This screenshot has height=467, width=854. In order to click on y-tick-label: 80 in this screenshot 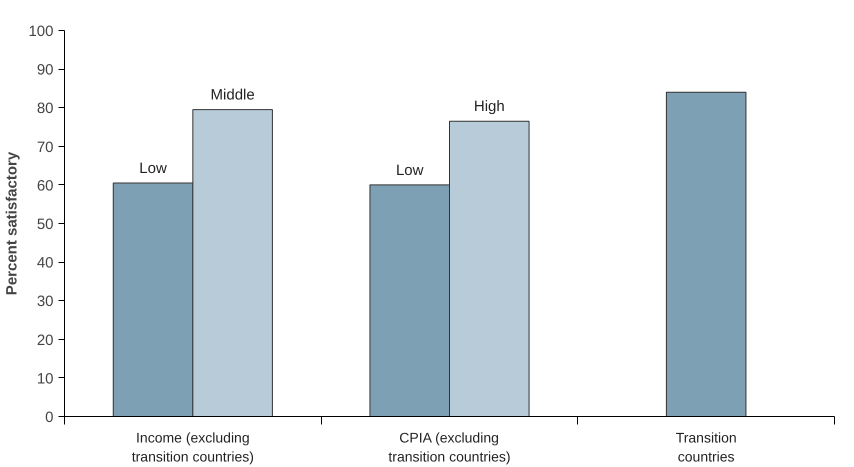, I will do `click(45, 109)`.